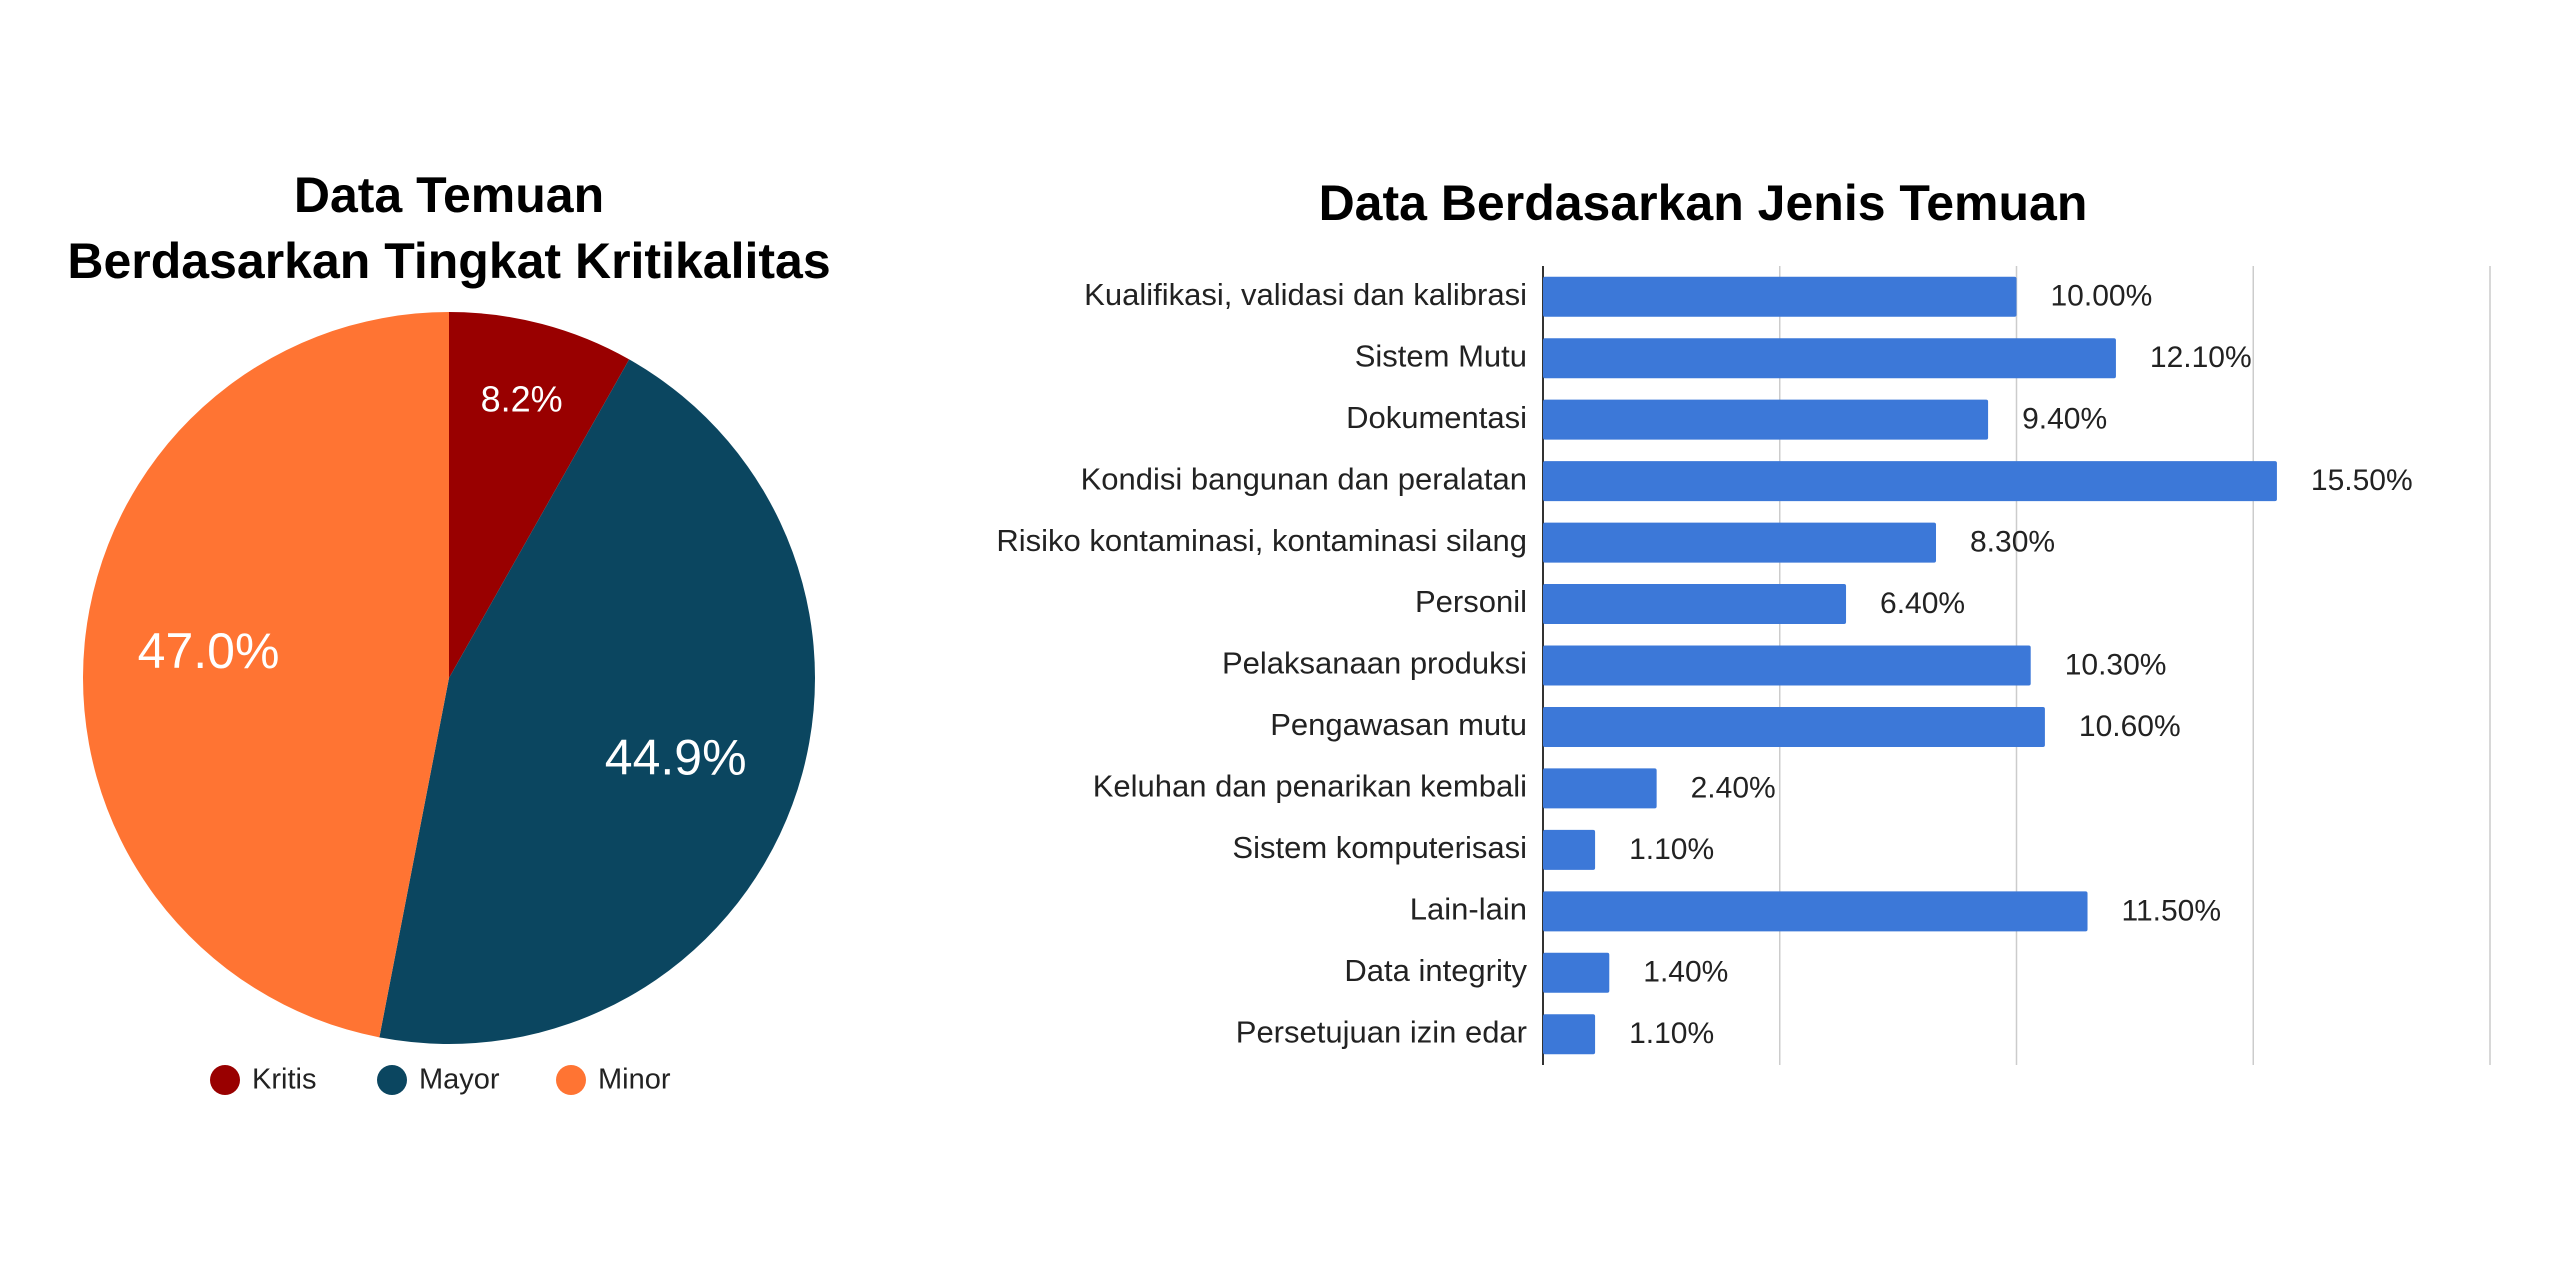 The height and width of the screenshot is (1280, 2560). What do you see at coordinates (1305, 294) in the screenshot?
I see `category-label: Kualifikasi, validasi dan kalibrasi` at bounding box center [1305, 294].